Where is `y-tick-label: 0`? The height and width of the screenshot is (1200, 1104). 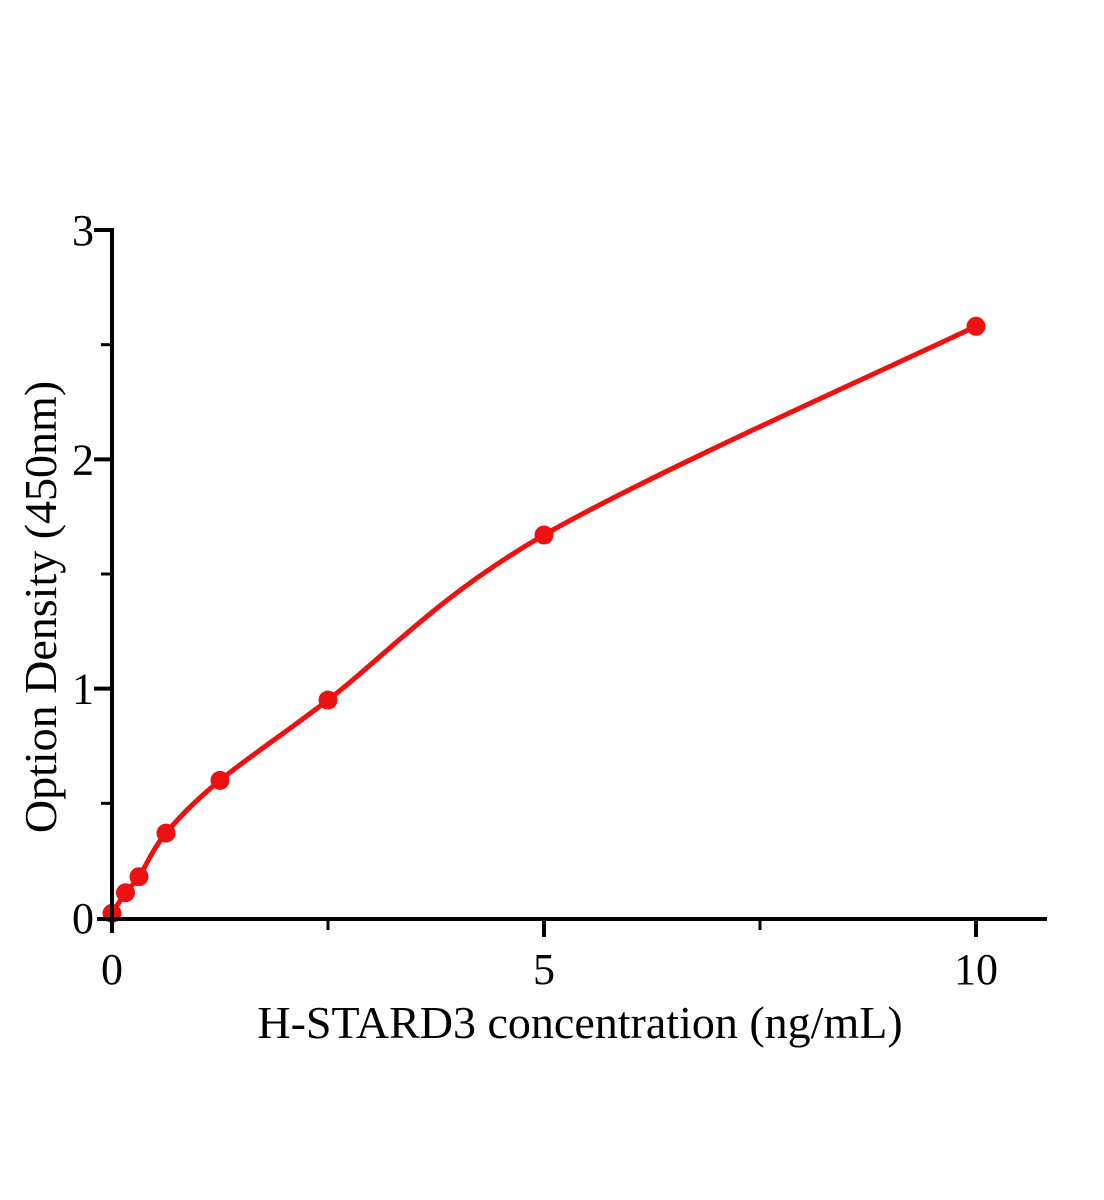 y-tick-label: 0 is located at coordinates (83, 918).